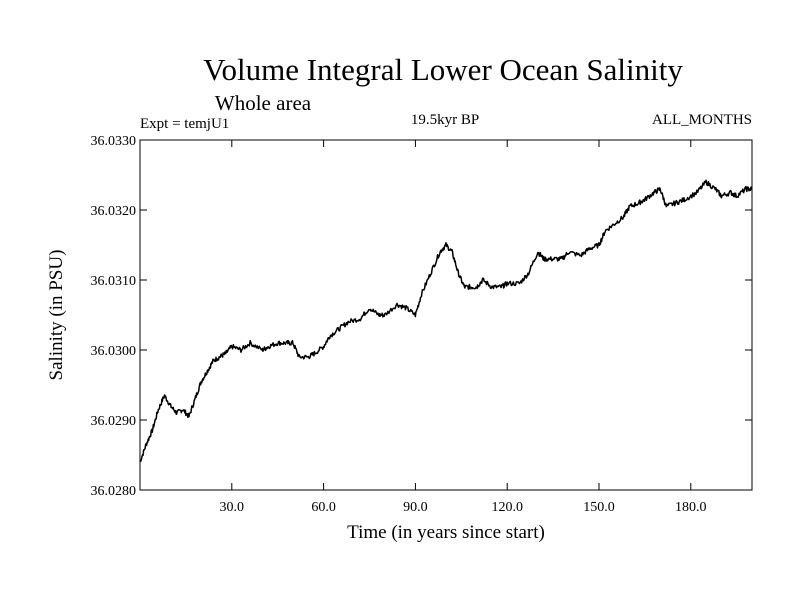 The width and height of the screenshot is (800, 600). What do you see at coordinates (114, 421) in the screenshot?
I see `y-tick-label: 36.0290` at bounding box center [114, 421].